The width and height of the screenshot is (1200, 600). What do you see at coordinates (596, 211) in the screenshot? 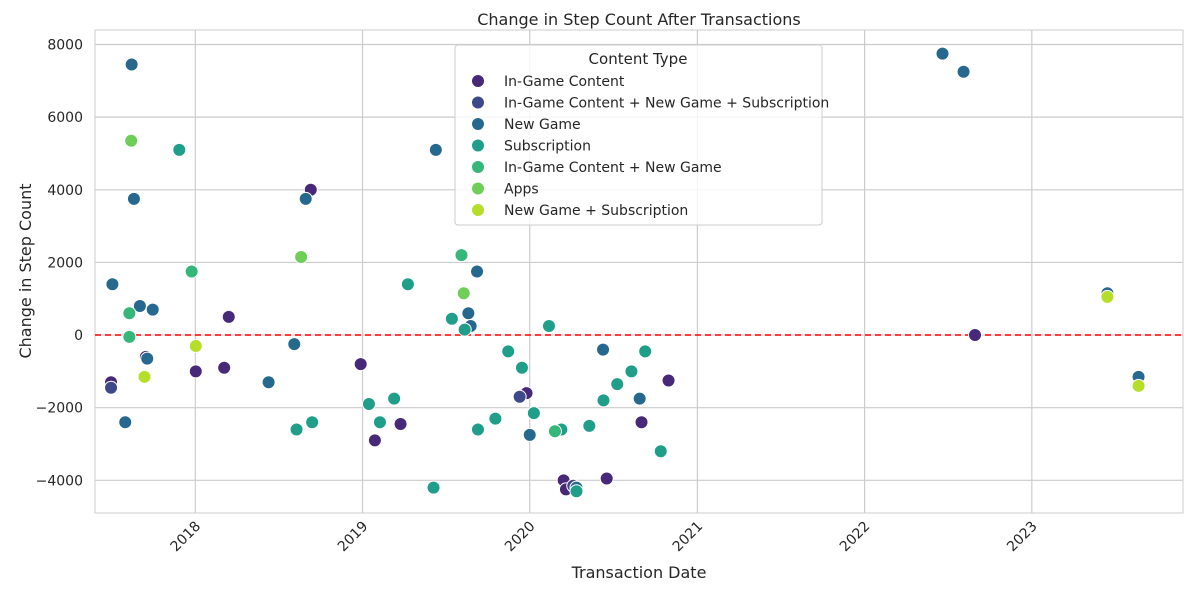
I see `legend-label: New Game + Subscription` at bounding box center [596, 211].